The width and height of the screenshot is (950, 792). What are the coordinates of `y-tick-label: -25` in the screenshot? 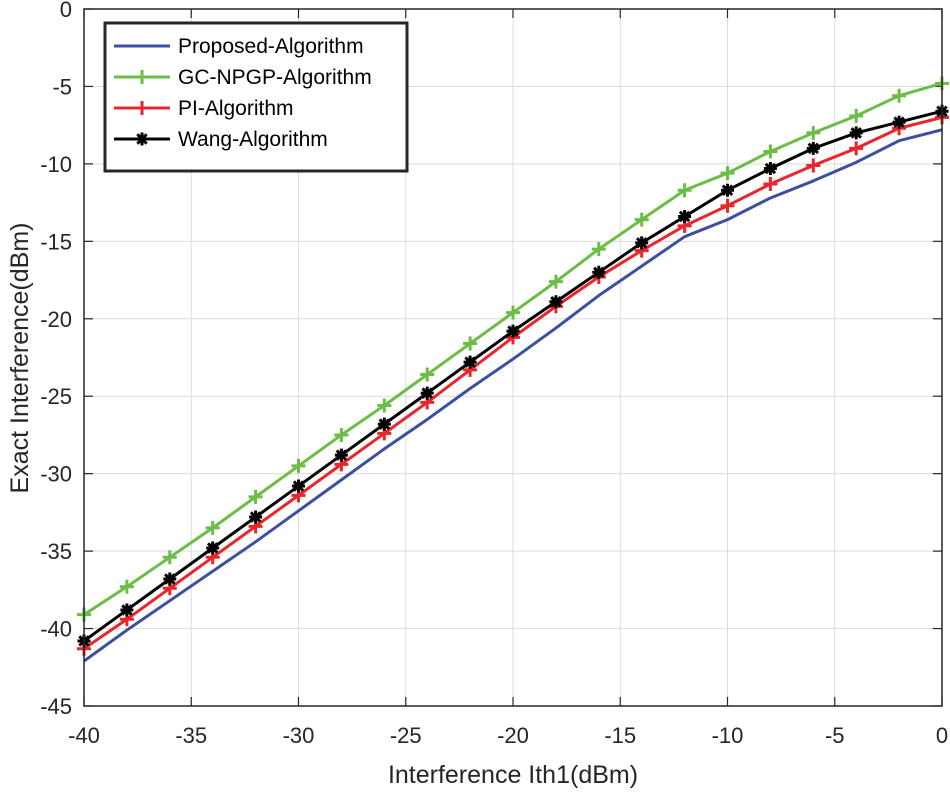 It's located at (56, 396).